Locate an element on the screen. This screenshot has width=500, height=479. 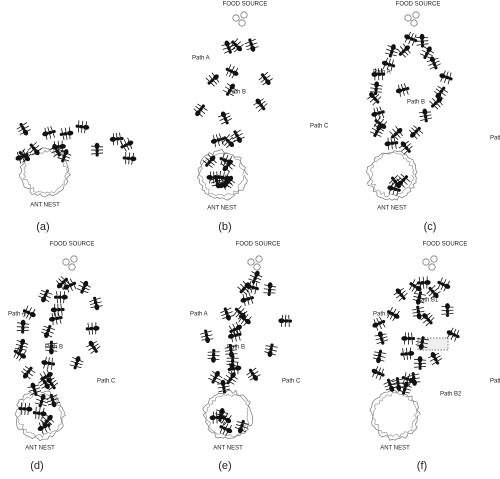
panel-caption: (a) is located at coordinates (42, 227).